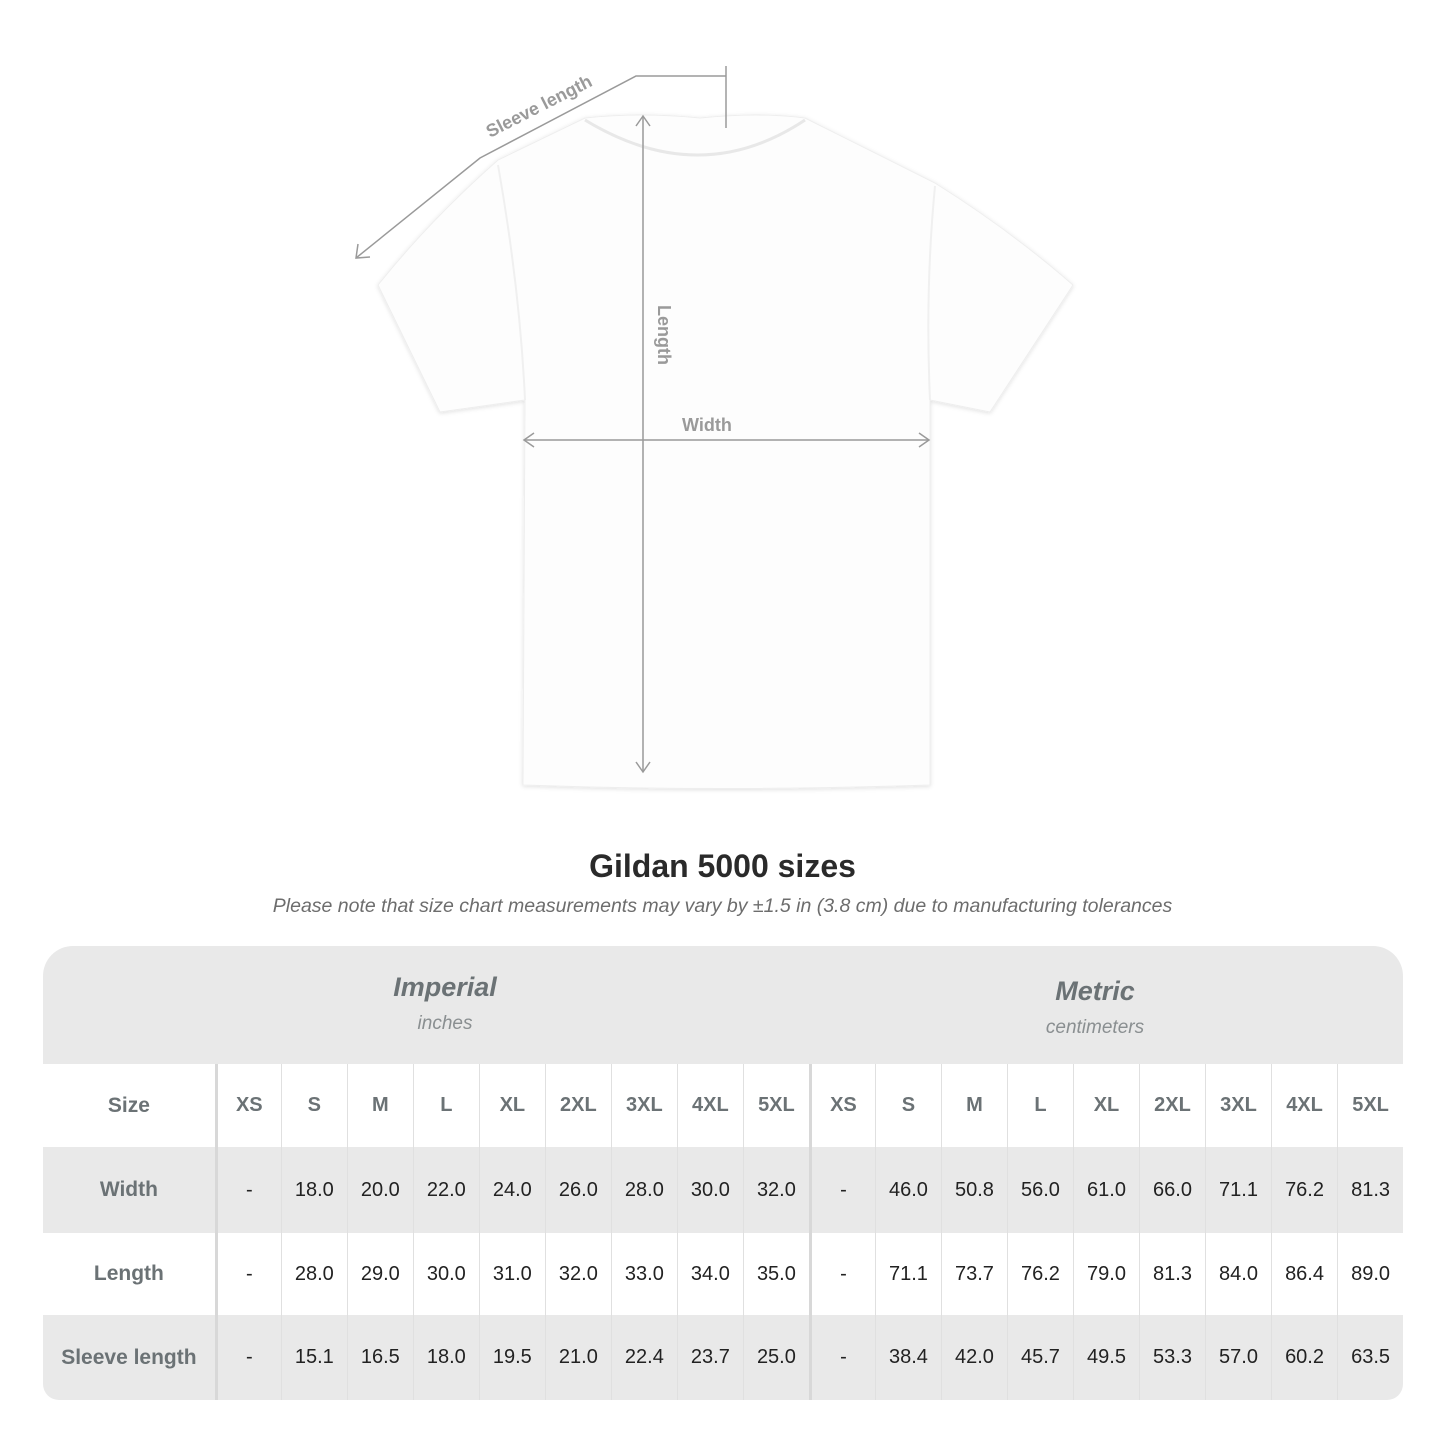  Describe the element at coordinates (577, 1105) in the screenshot. I see `imperial-size-2XL: 2XL` at that location.